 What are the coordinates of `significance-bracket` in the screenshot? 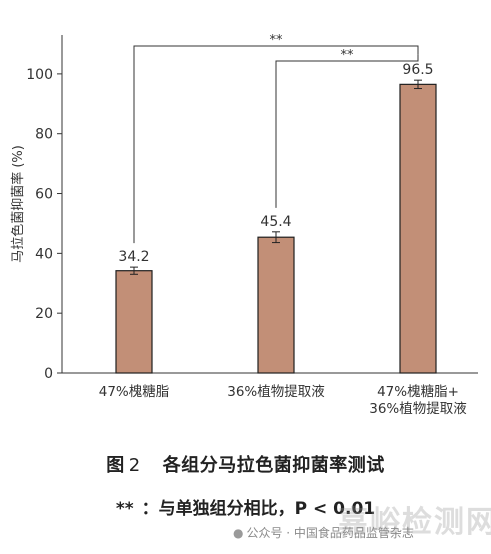 It's located at (347, 131).